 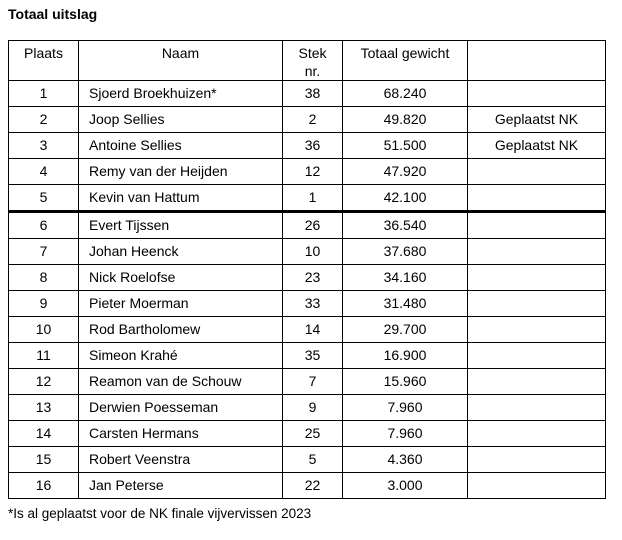 What do you see at coordinates (536, 60) in the screenshot?
I see `header-extra` at bounding box center [536, 60].